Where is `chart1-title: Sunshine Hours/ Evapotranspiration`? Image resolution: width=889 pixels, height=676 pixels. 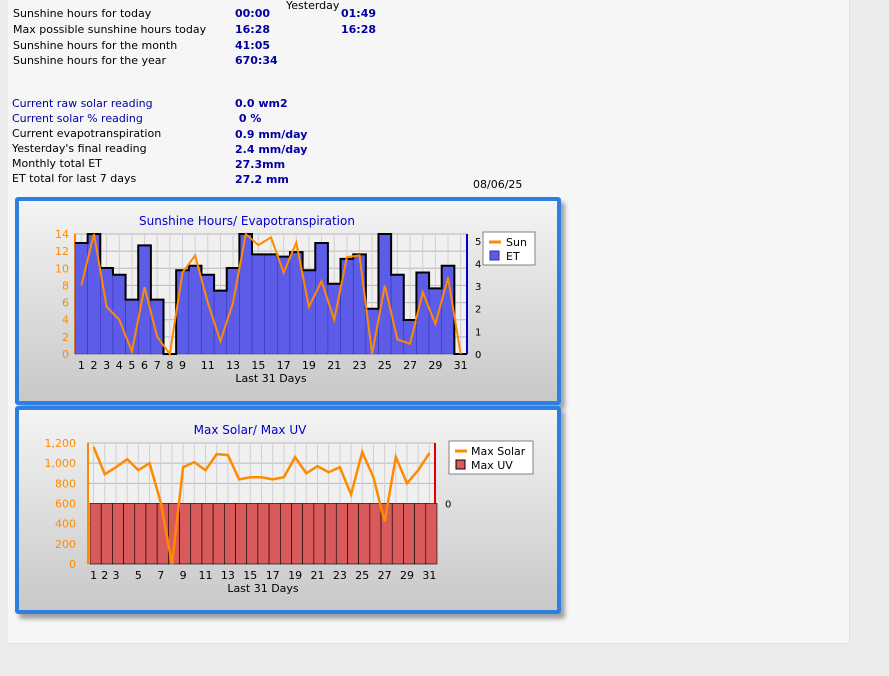 chart1-title: Sunshine Hours/ Evapotranspiration is located at coordinates (247, 221).